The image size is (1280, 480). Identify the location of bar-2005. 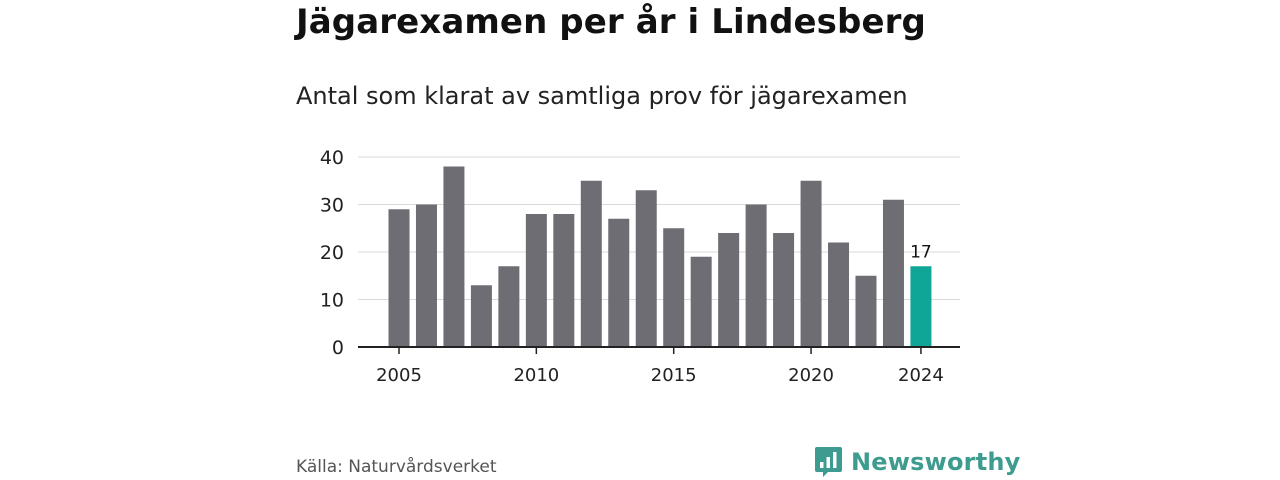
(399, 278).